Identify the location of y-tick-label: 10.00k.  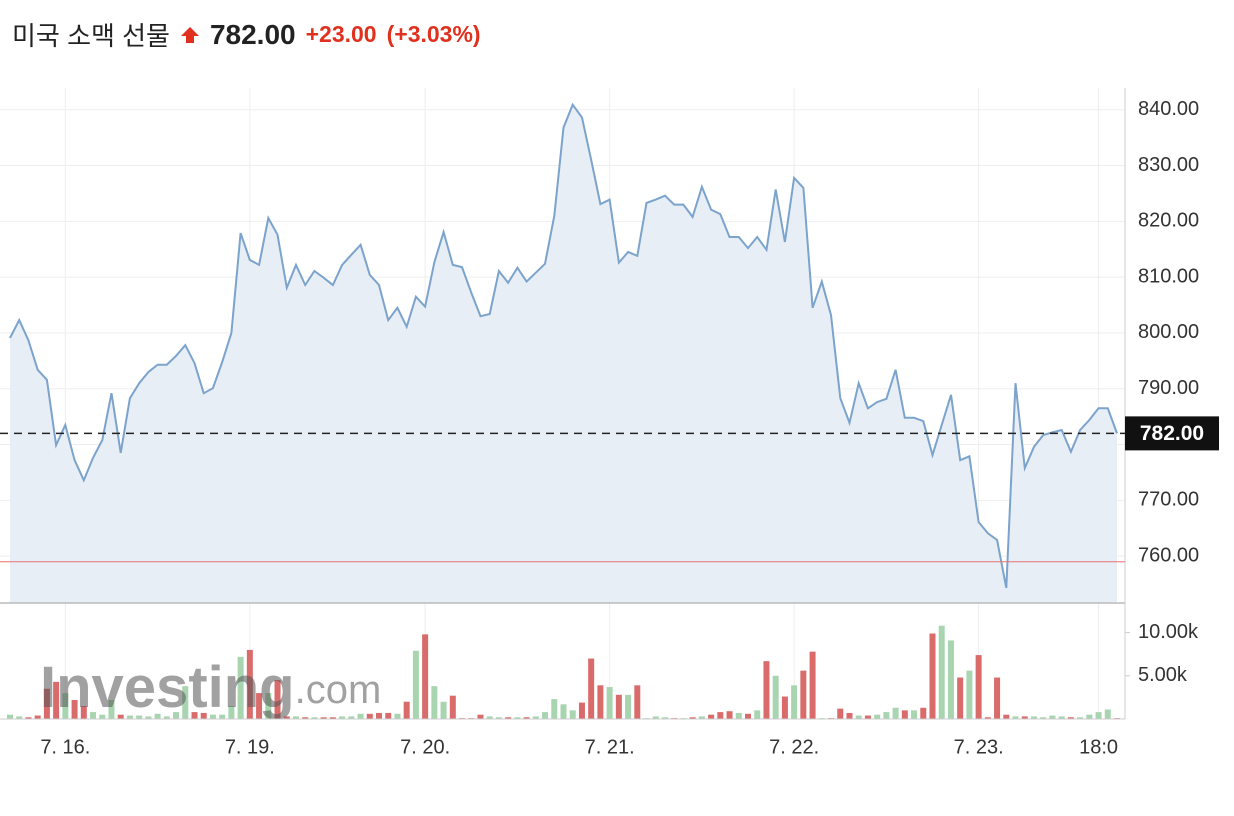
(1168, 632).